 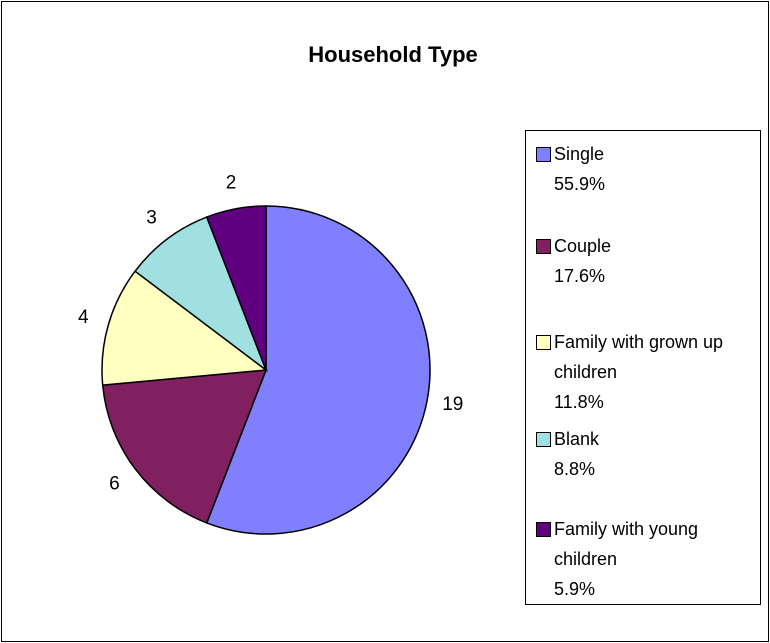 I want to click on data-label: 2, so click(x=231, y=182).